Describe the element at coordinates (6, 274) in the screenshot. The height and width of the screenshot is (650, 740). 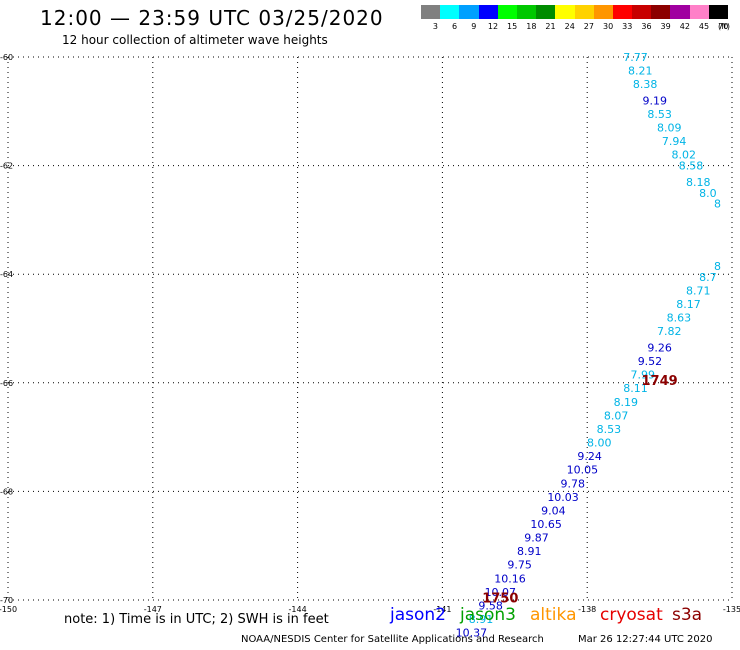
I see `y-tick-label: -64` at that location.